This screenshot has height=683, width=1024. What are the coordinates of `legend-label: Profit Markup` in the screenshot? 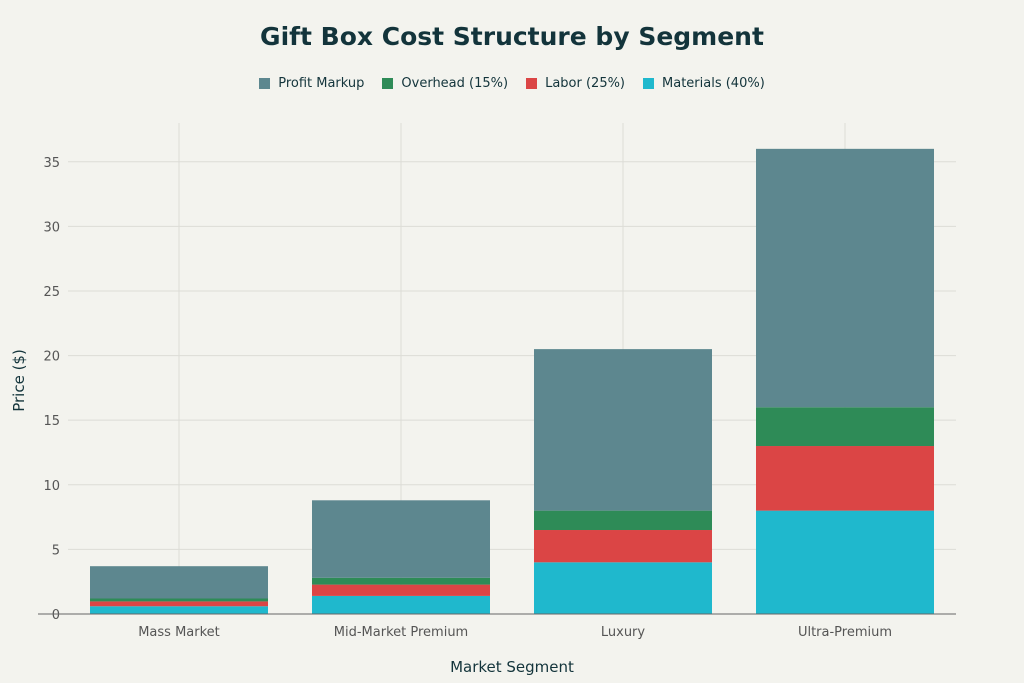 It's located at (321, 83).